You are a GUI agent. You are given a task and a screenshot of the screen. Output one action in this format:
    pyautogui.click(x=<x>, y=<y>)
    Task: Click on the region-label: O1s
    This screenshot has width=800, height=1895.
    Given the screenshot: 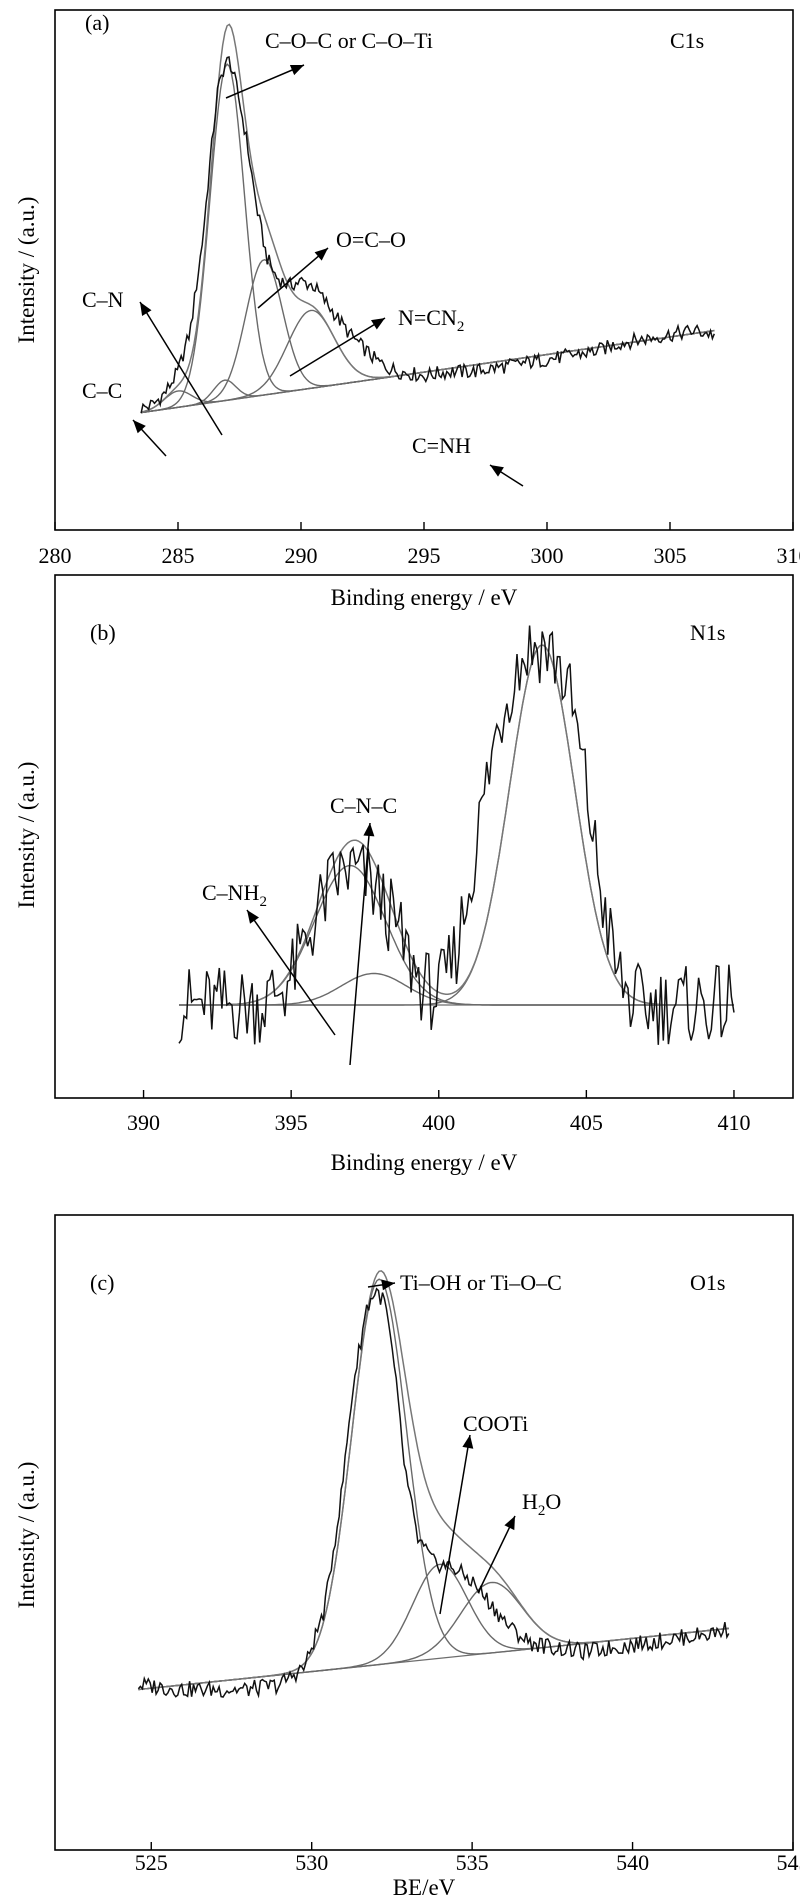 What is the action you would take?
    pyautogui.click(x=707, y=1282)
    